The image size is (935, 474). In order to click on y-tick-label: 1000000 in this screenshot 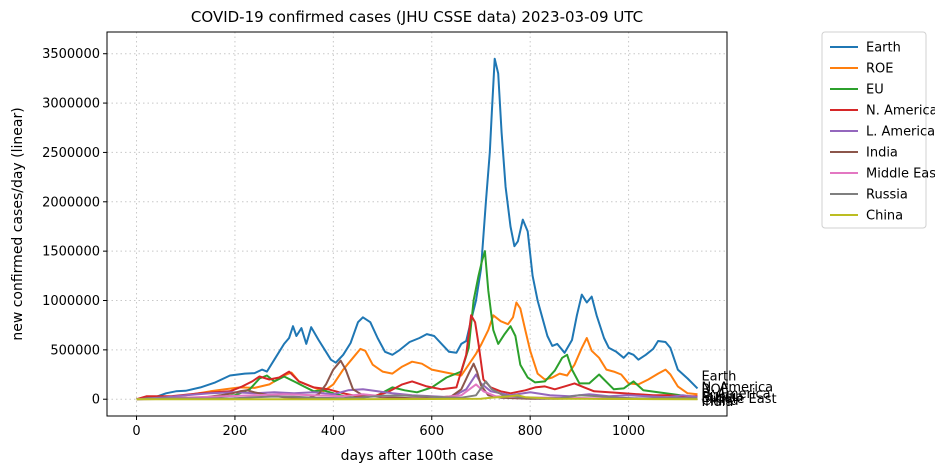, I will do `click(71, 301)`.